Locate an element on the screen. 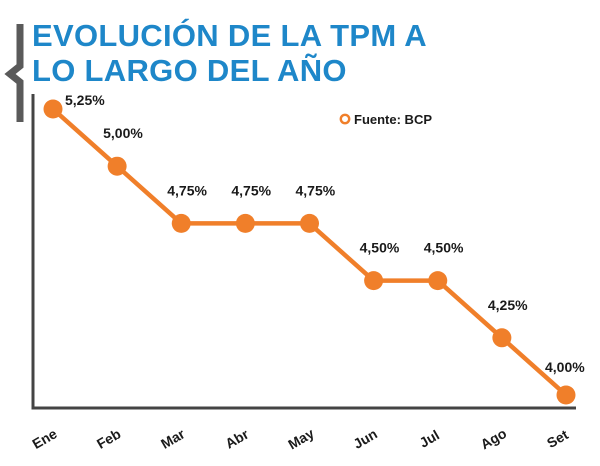 This screenshot has height=466, width=600. title-bracket-icon is located at coordinates (14, 73).